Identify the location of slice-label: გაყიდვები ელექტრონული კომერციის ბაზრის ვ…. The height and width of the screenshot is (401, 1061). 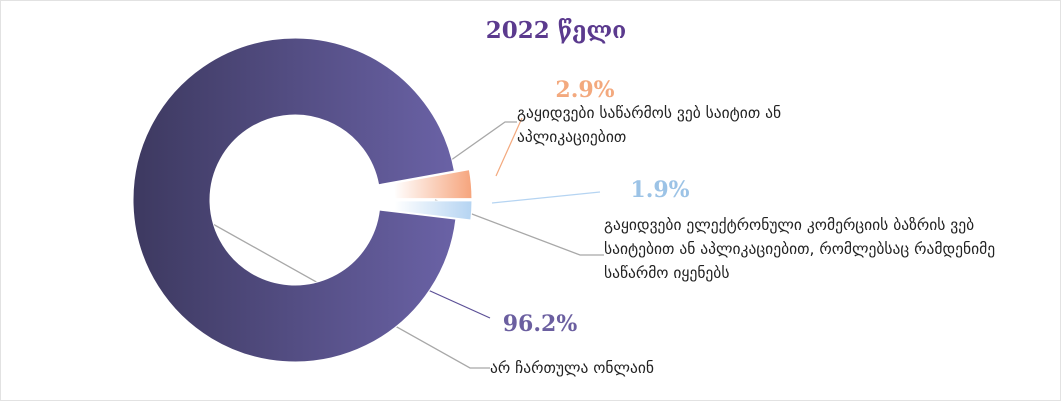
(800, 249).